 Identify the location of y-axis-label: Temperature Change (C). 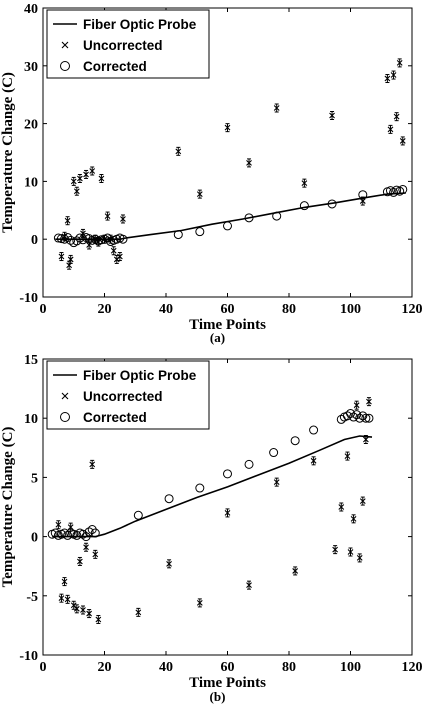
(8, 507).